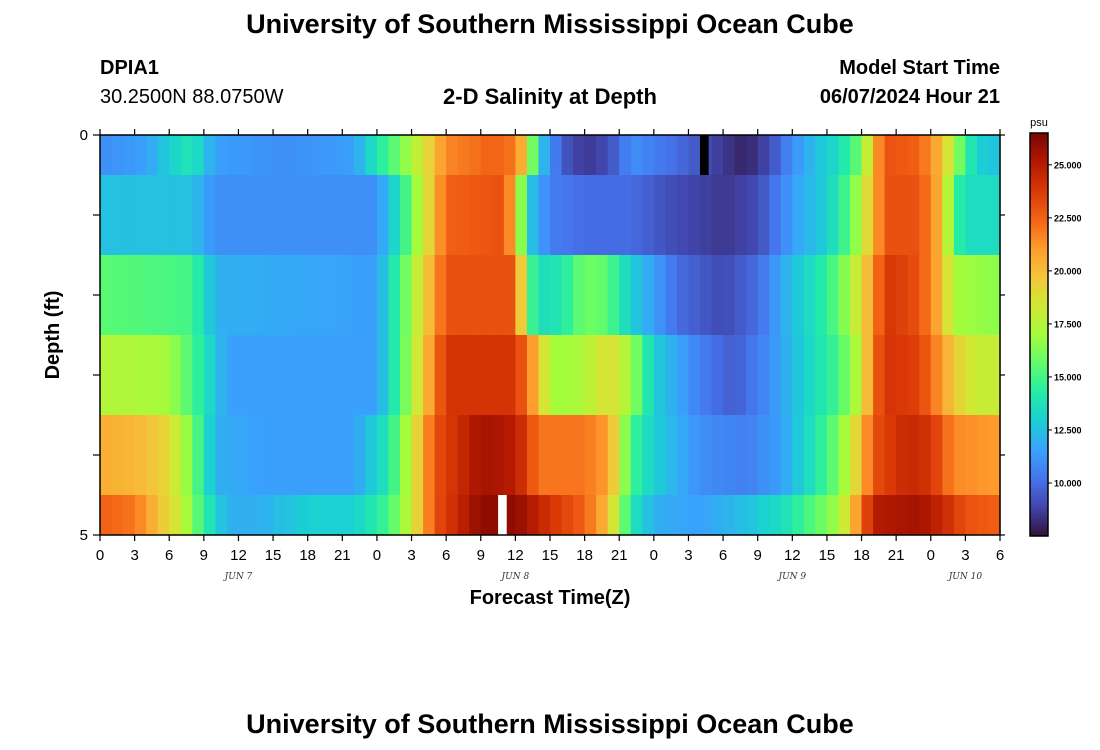 The image size is (1100, 750). Describe the element at coordinates (342, 555) in the screenshot. I see `x-tick-label: 21` at that location.